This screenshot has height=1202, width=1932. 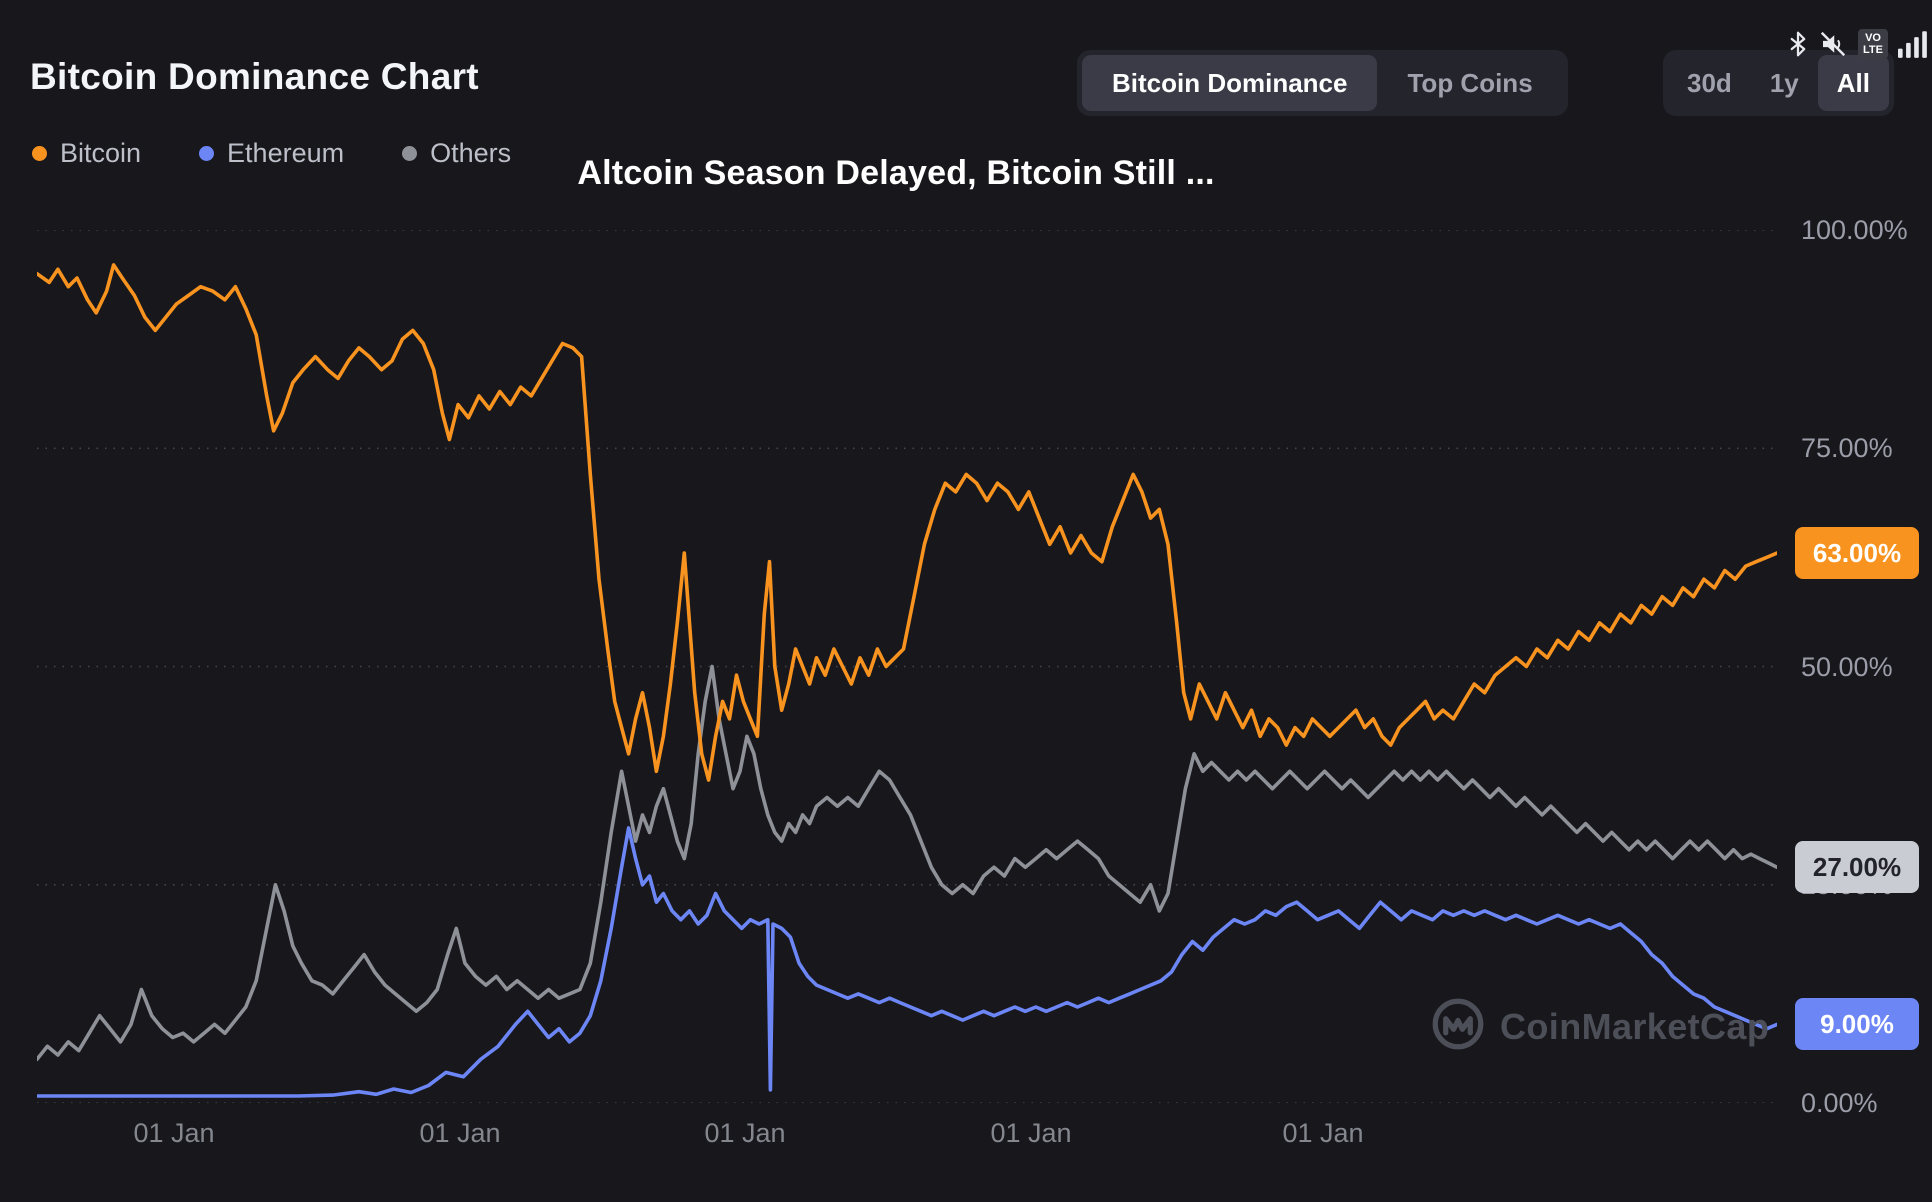 I want to click on legend-label: Bitcoin, so click(x=101, y=153).